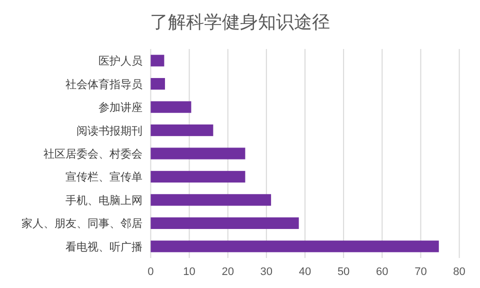  What do you see at coordinates (120, 107) in the screenshot?
I see `y-tick-label: 参加讲座` at bounding box center [120, 107].